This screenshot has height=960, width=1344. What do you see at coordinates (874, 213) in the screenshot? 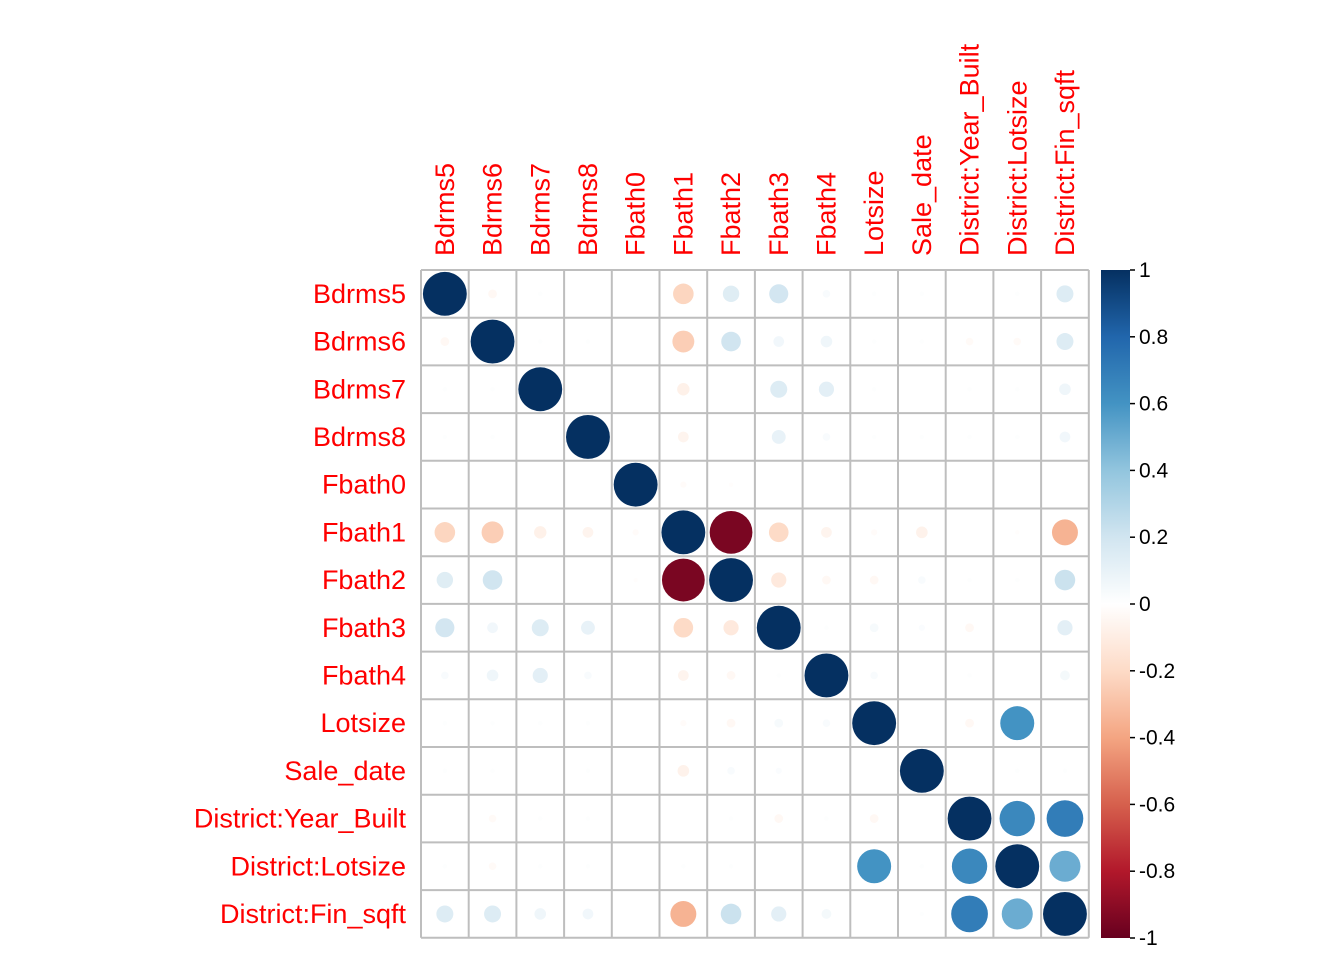
I see `column-label: Lotsize` at bounding box center [874, 213].